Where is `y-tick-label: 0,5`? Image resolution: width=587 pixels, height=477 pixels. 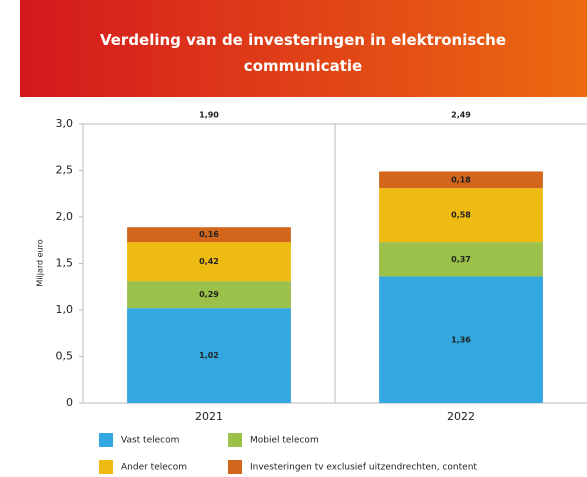 y-tick-label: 0,5 is located at coordinates (65, 356).